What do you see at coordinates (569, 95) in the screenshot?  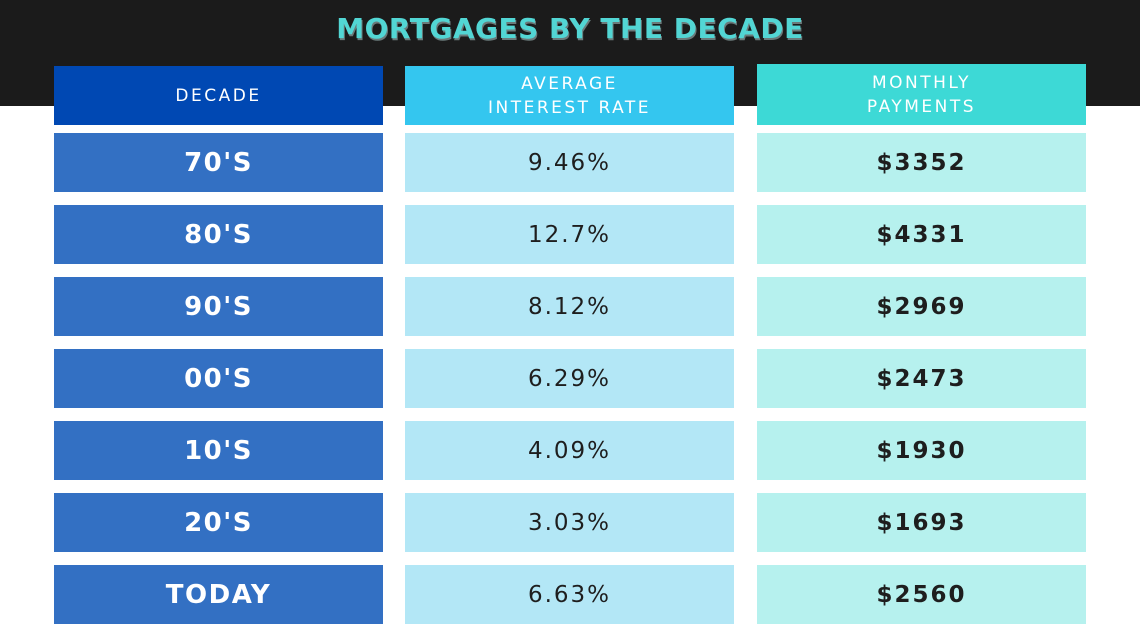 I see `column-header-interest-rate: AVERAGE INTEREST RATE` at bounding box center [569, 95].